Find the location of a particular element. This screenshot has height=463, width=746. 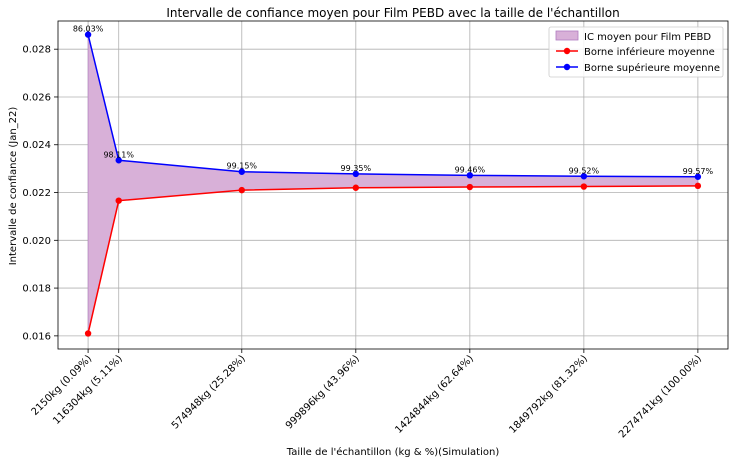

coverage-annotation: 86.03% is located at coordinates (88, 29).